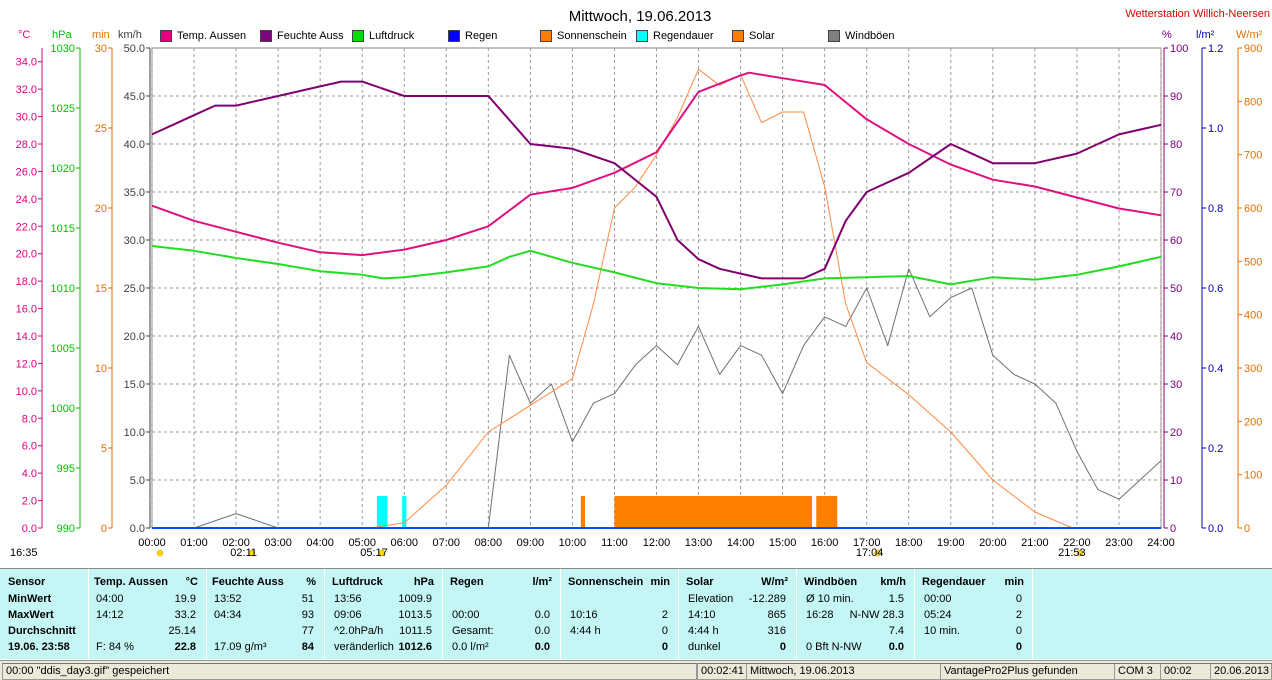 The image size is (1272, 680). Describe the element at coordinates (115, 647) in the screenshot. I see `cell-label: F: 84 %` at that location.